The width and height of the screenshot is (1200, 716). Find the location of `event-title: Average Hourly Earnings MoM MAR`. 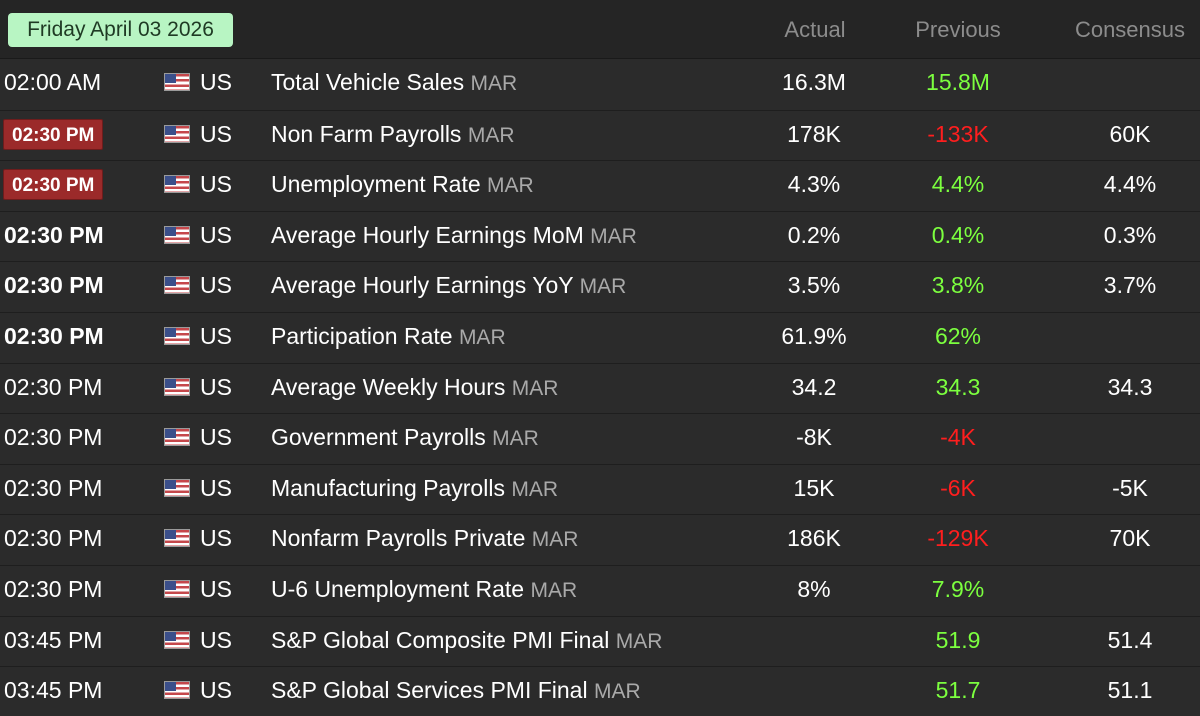

event-title: Average Hourly Earnings MoM MAR is located at coordinates (511, 237).